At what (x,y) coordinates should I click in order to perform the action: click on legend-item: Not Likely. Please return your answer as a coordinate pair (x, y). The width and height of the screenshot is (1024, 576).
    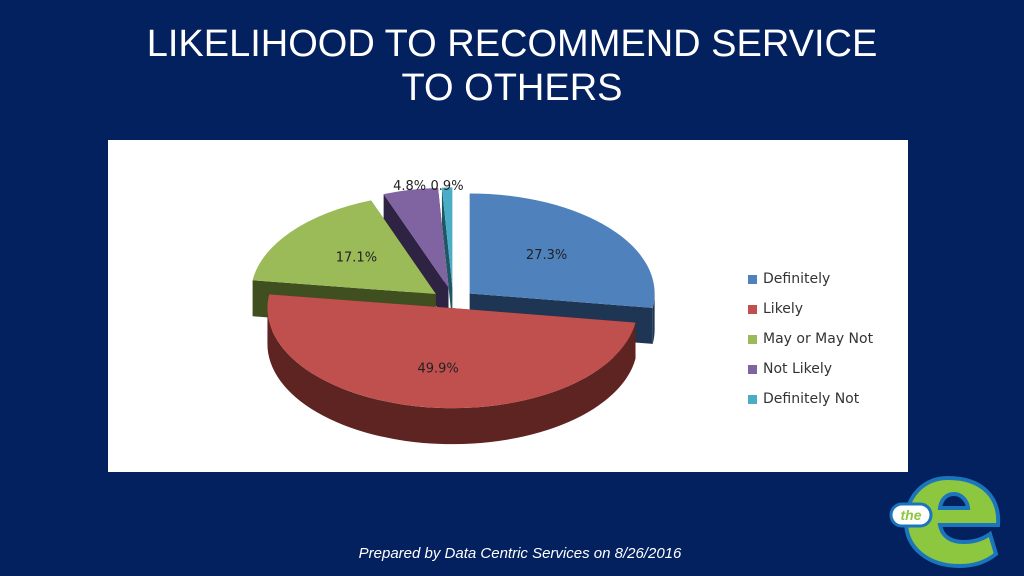
    Looking at the image, I should click on (810, 369).